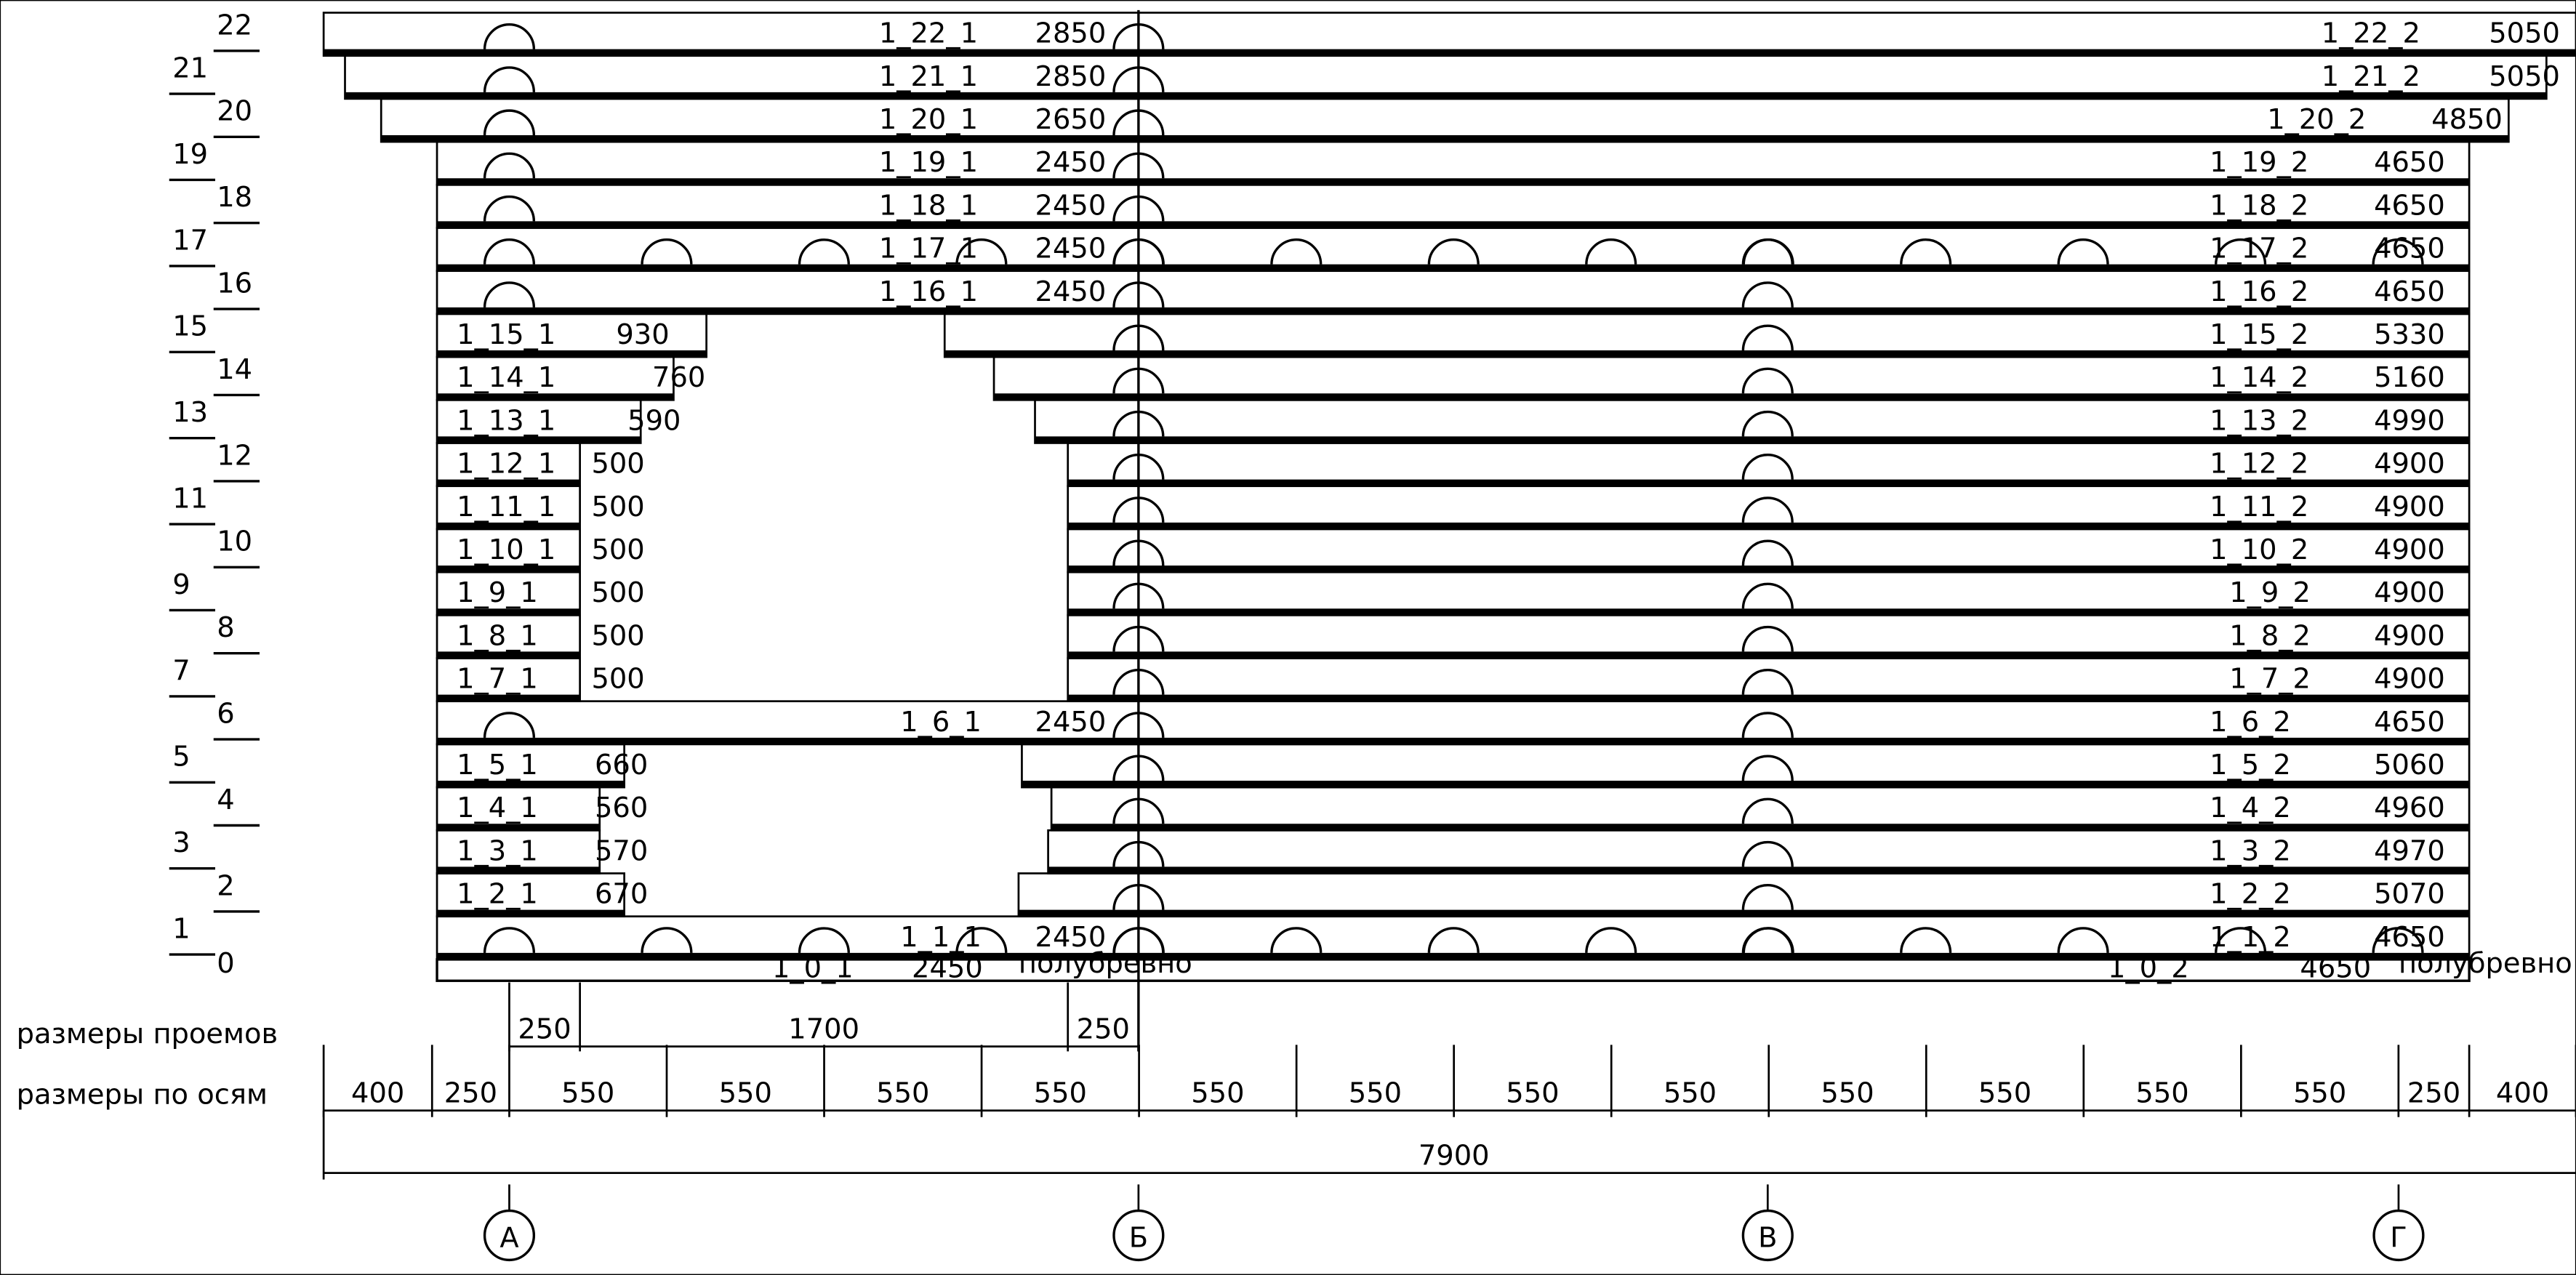 This screenshot has height=1275, width=2576. What do you see at coordinates (497, 808) in the screenshot?
I see `log-id: 1_4_1` at bounding box center [497, 808].